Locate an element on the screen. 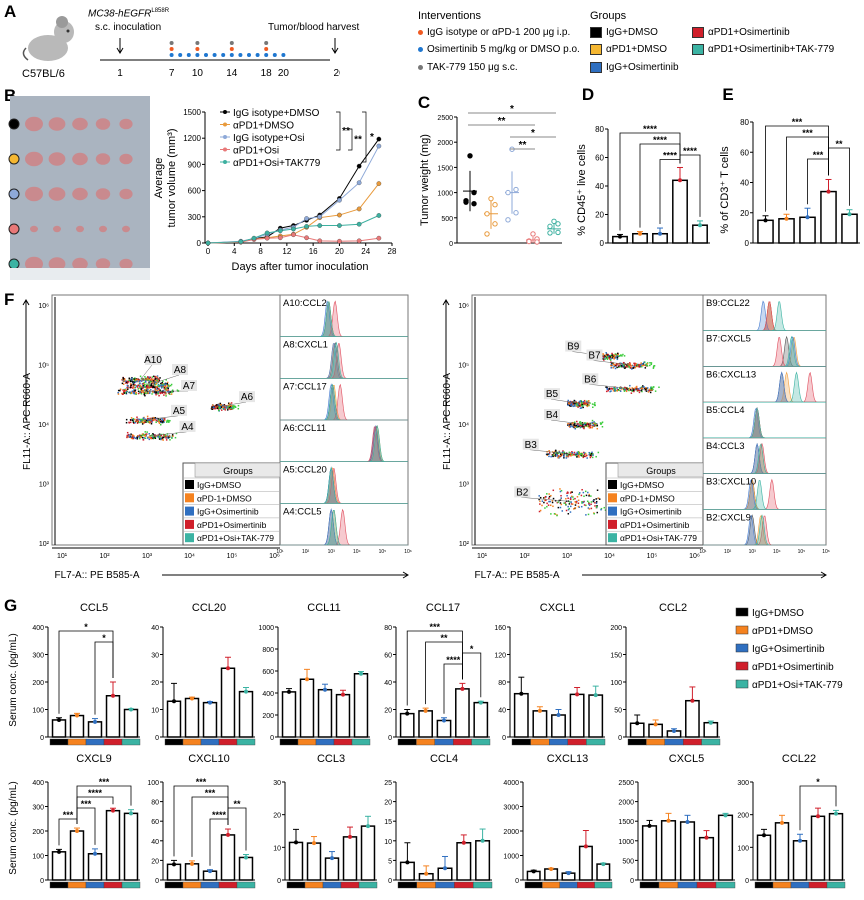 The height and width of the screenshot is (900, 864). y-tick-label: 40 is located at coordinates (155, 628).